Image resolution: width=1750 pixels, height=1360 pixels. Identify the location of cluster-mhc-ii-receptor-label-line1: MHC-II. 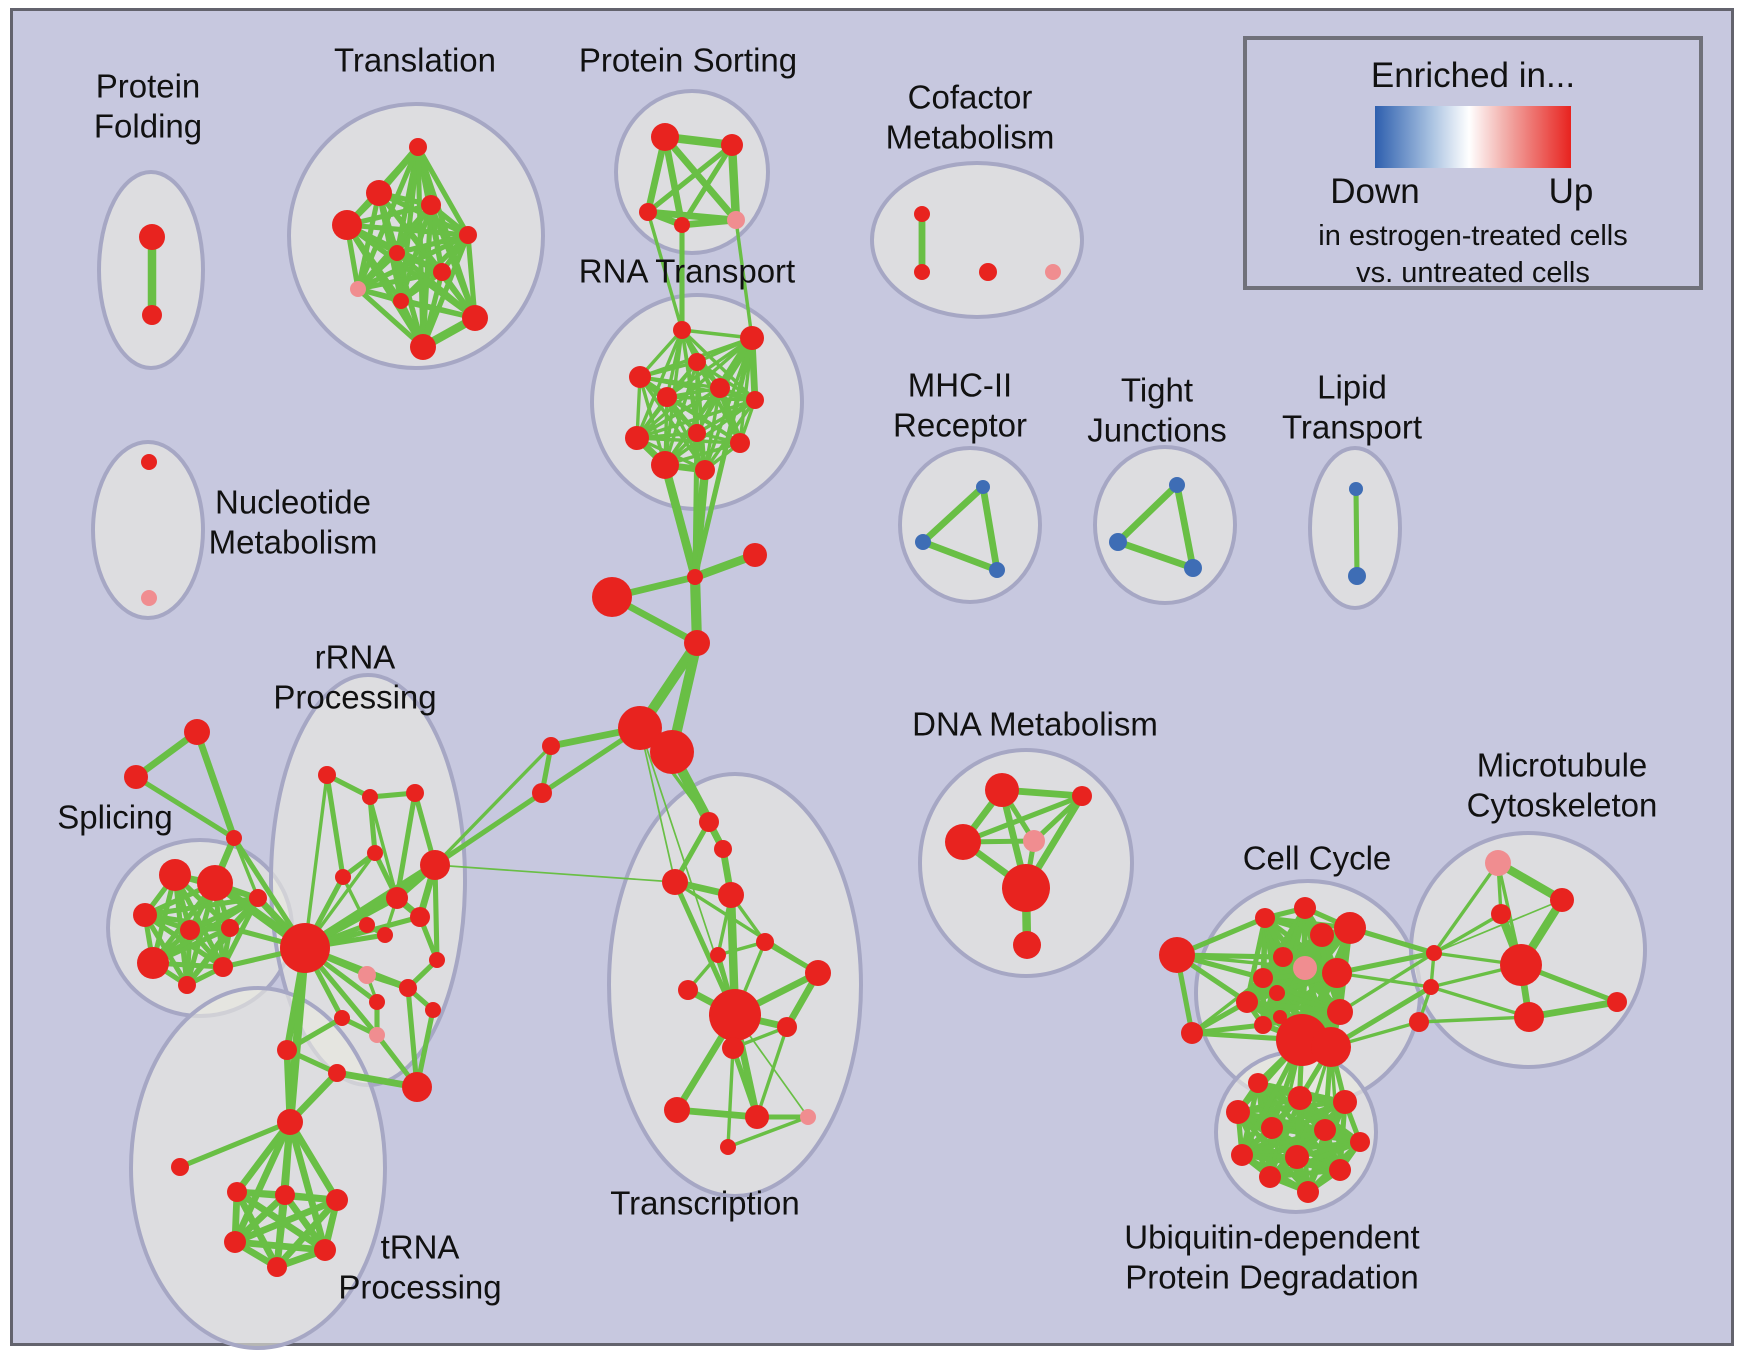
(960, 385).